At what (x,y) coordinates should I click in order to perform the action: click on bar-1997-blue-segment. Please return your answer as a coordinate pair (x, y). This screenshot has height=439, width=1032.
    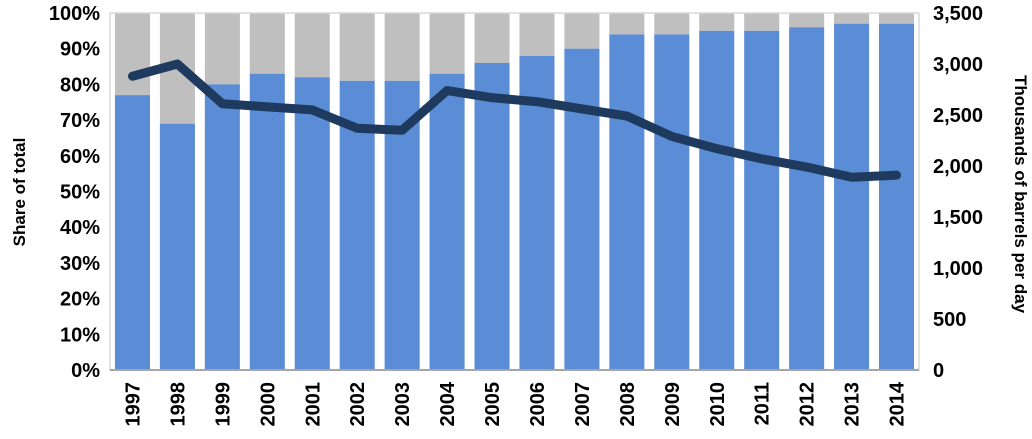
    Looking at the image, I should click on (132, 233).